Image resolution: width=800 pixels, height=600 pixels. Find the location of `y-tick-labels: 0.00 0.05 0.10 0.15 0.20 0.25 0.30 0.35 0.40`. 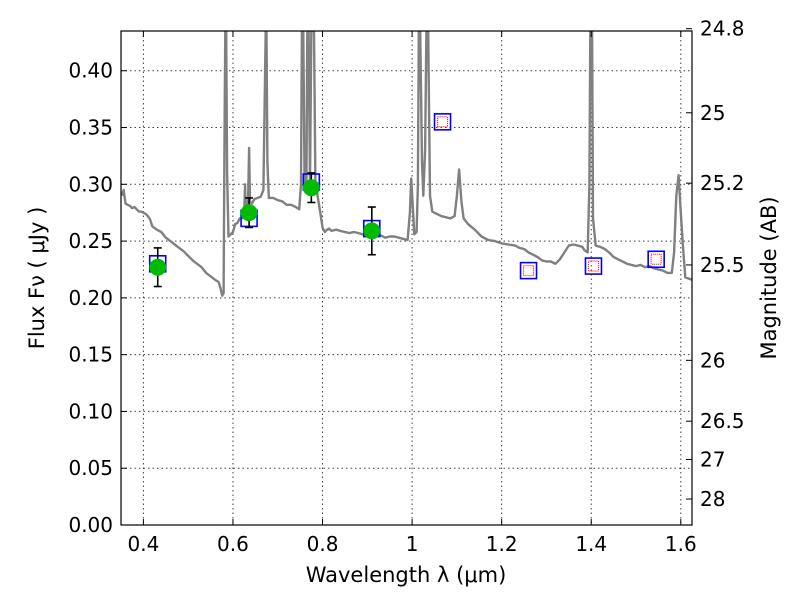

y-tick-labels: 0.00 0.05 0.10 0.15 0.20 0.25 0.30 0.35 0.40 is located at coordinates (97, 298).